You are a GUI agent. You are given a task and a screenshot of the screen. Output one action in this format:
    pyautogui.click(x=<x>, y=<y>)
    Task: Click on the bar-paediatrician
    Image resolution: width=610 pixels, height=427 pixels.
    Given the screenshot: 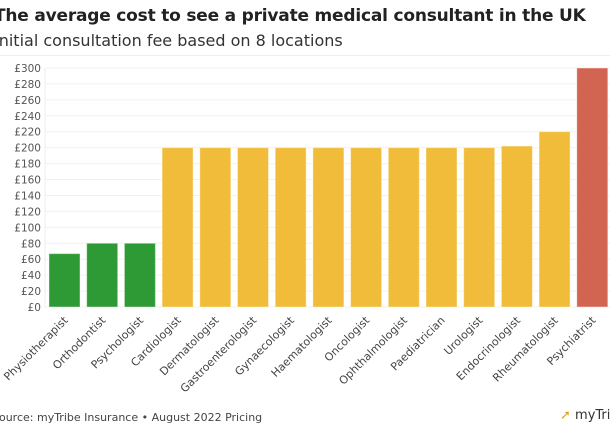 What is the action you would take?
    pyautogui.click(x=441, y=227)
    